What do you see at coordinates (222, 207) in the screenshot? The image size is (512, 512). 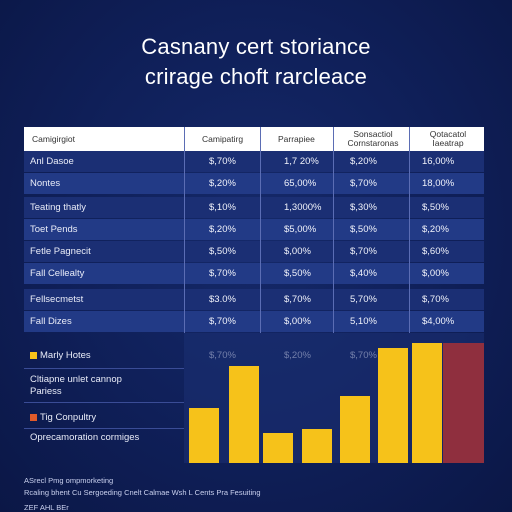 I see `table-cell: $,10%` at bounding box center [222, 207].